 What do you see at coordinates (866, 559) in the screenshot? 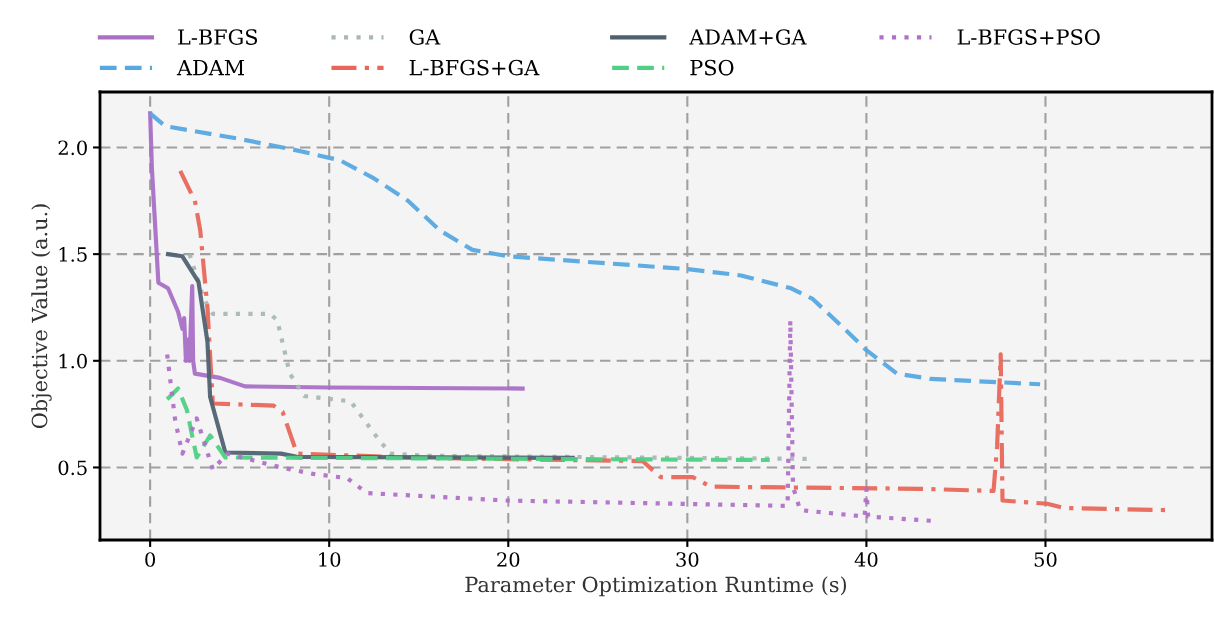
I see `x-tick-label: 40` at bounding box center [866, 559].